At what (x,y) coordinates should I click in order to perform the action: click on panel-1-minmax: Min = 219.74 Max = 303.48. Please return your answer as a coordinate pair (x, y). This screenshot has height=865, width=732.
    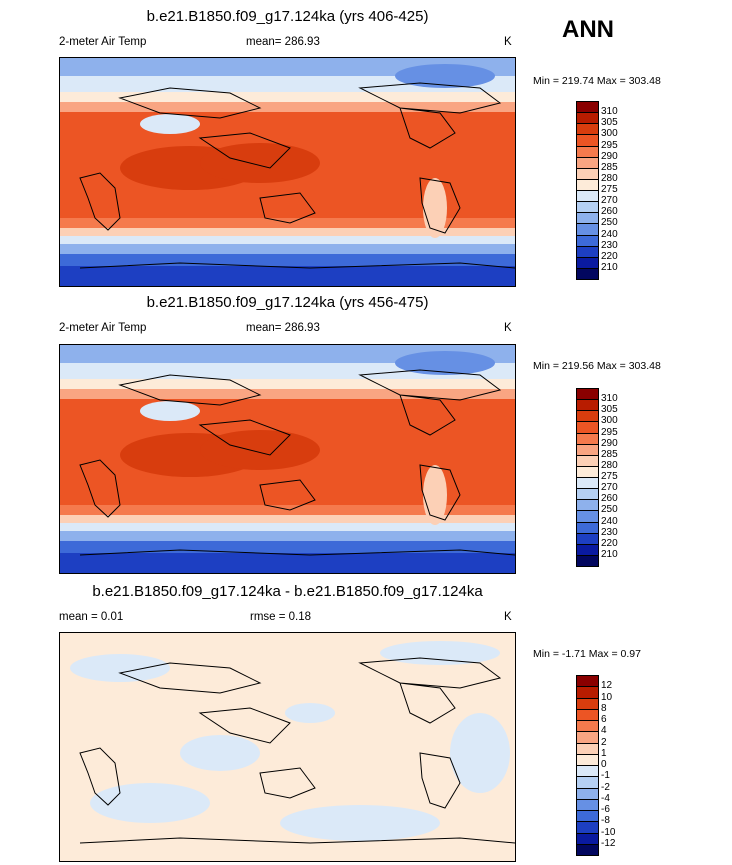
    Looking at the image, I should click on (597, 81).